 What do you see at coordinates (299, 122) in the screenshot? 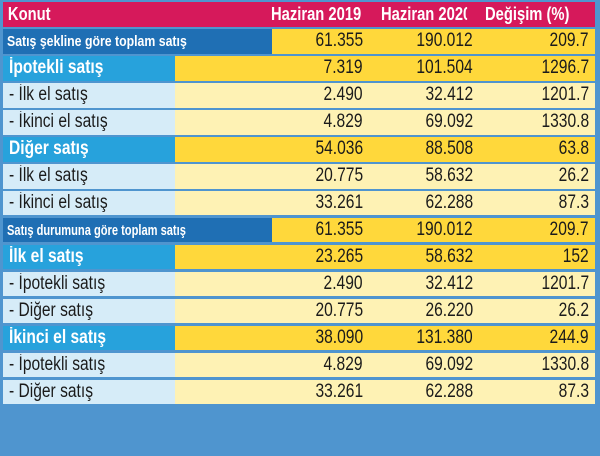
I see `table-row: - İkinci el satış 4.829 69.092 1330.8` at bounding box center [299, 122].